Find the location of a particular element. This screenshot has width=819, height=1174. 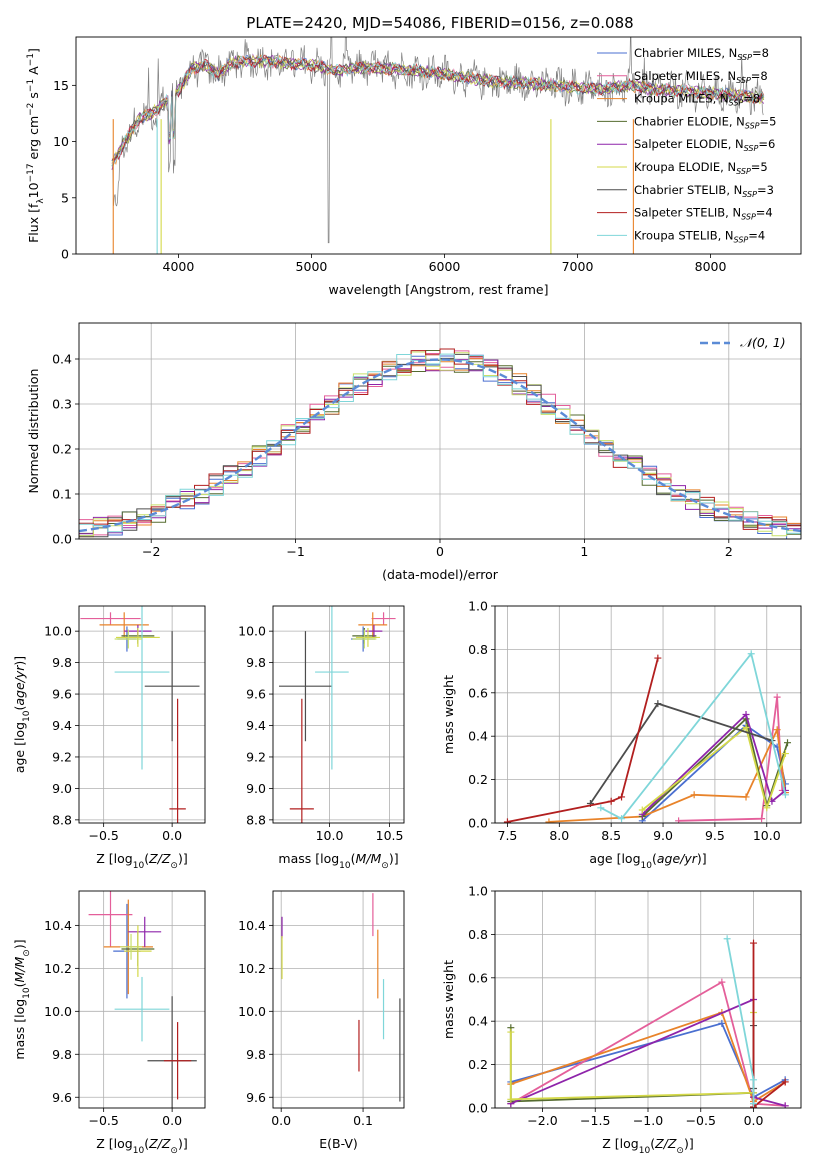

y-tick-label: 0.6 is located at coordinates (478, 977).